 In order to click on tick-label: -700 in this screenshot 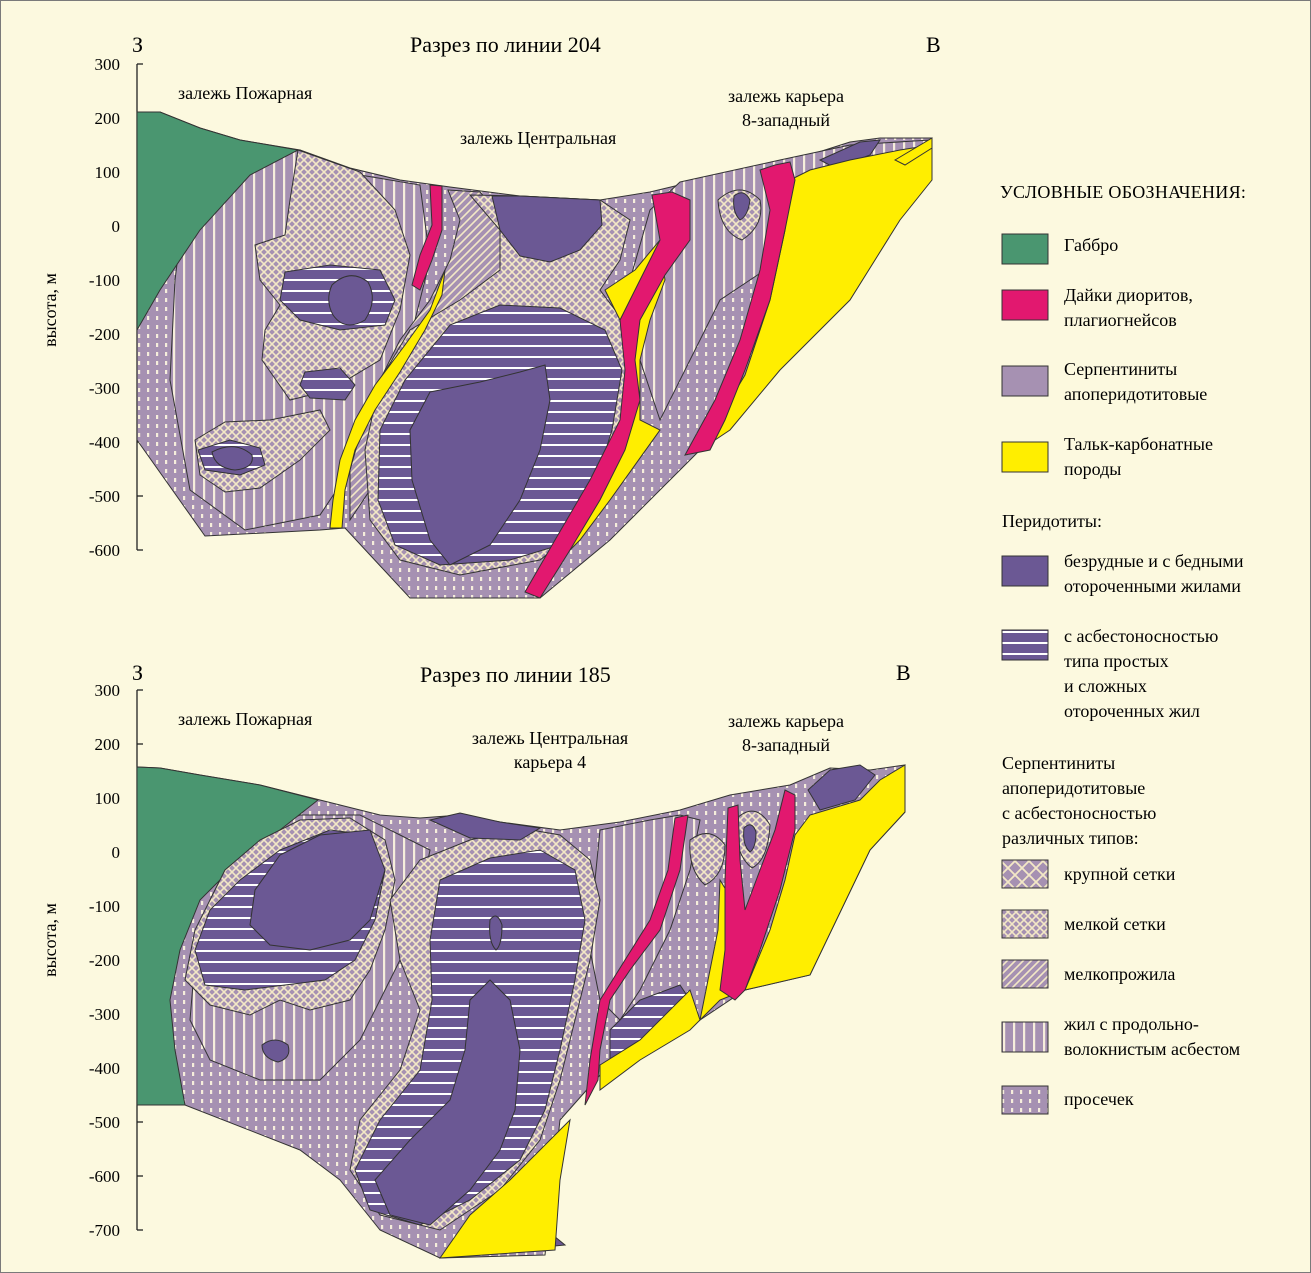, I will do `click(104, 1230)`.